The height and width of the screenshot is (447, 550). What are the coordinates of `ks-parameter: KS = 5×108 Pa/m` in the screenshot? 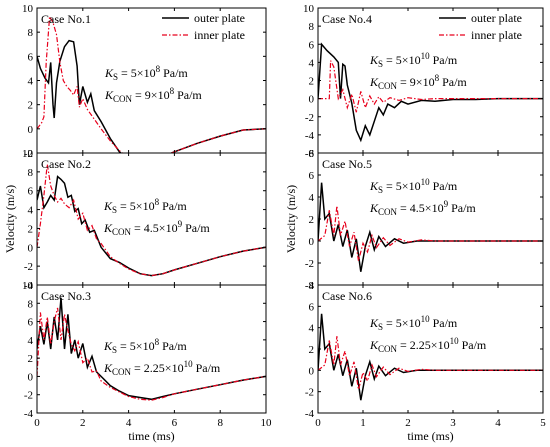 It's located at (145, 206).